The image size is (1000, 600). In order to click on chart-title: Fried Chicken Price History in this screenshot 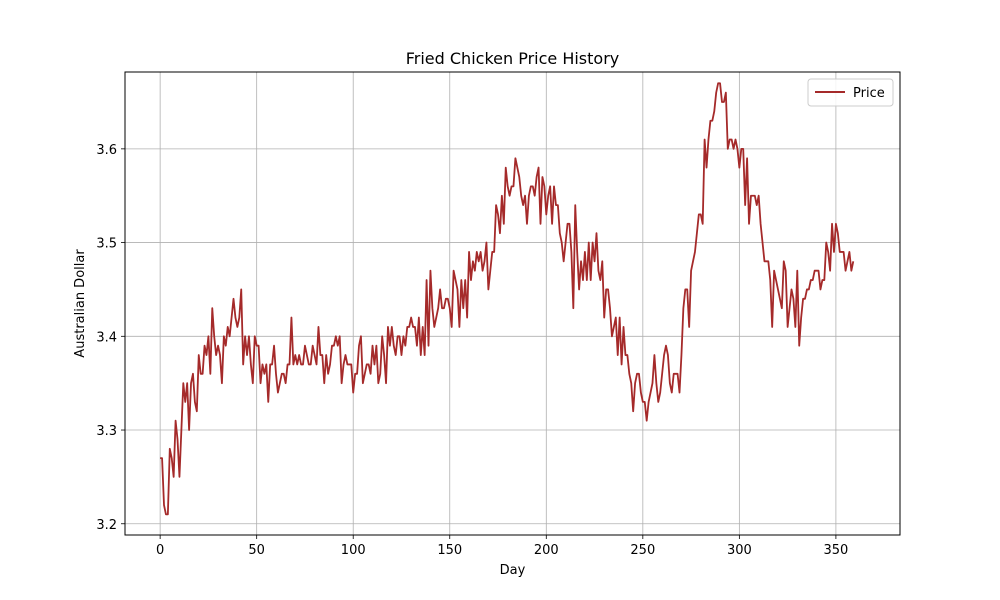, I will do `click(513, 58)`.